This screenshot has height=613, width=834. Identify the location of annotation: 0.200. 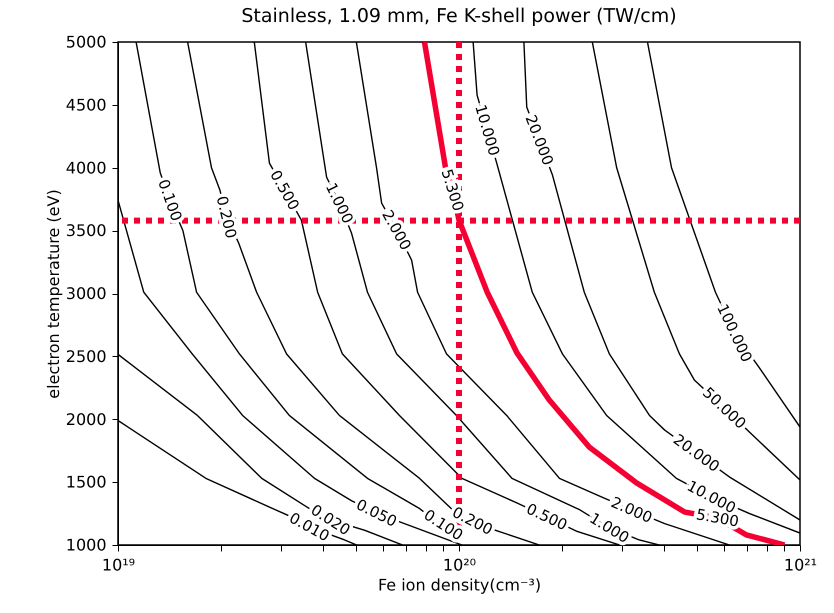
(226, 217).